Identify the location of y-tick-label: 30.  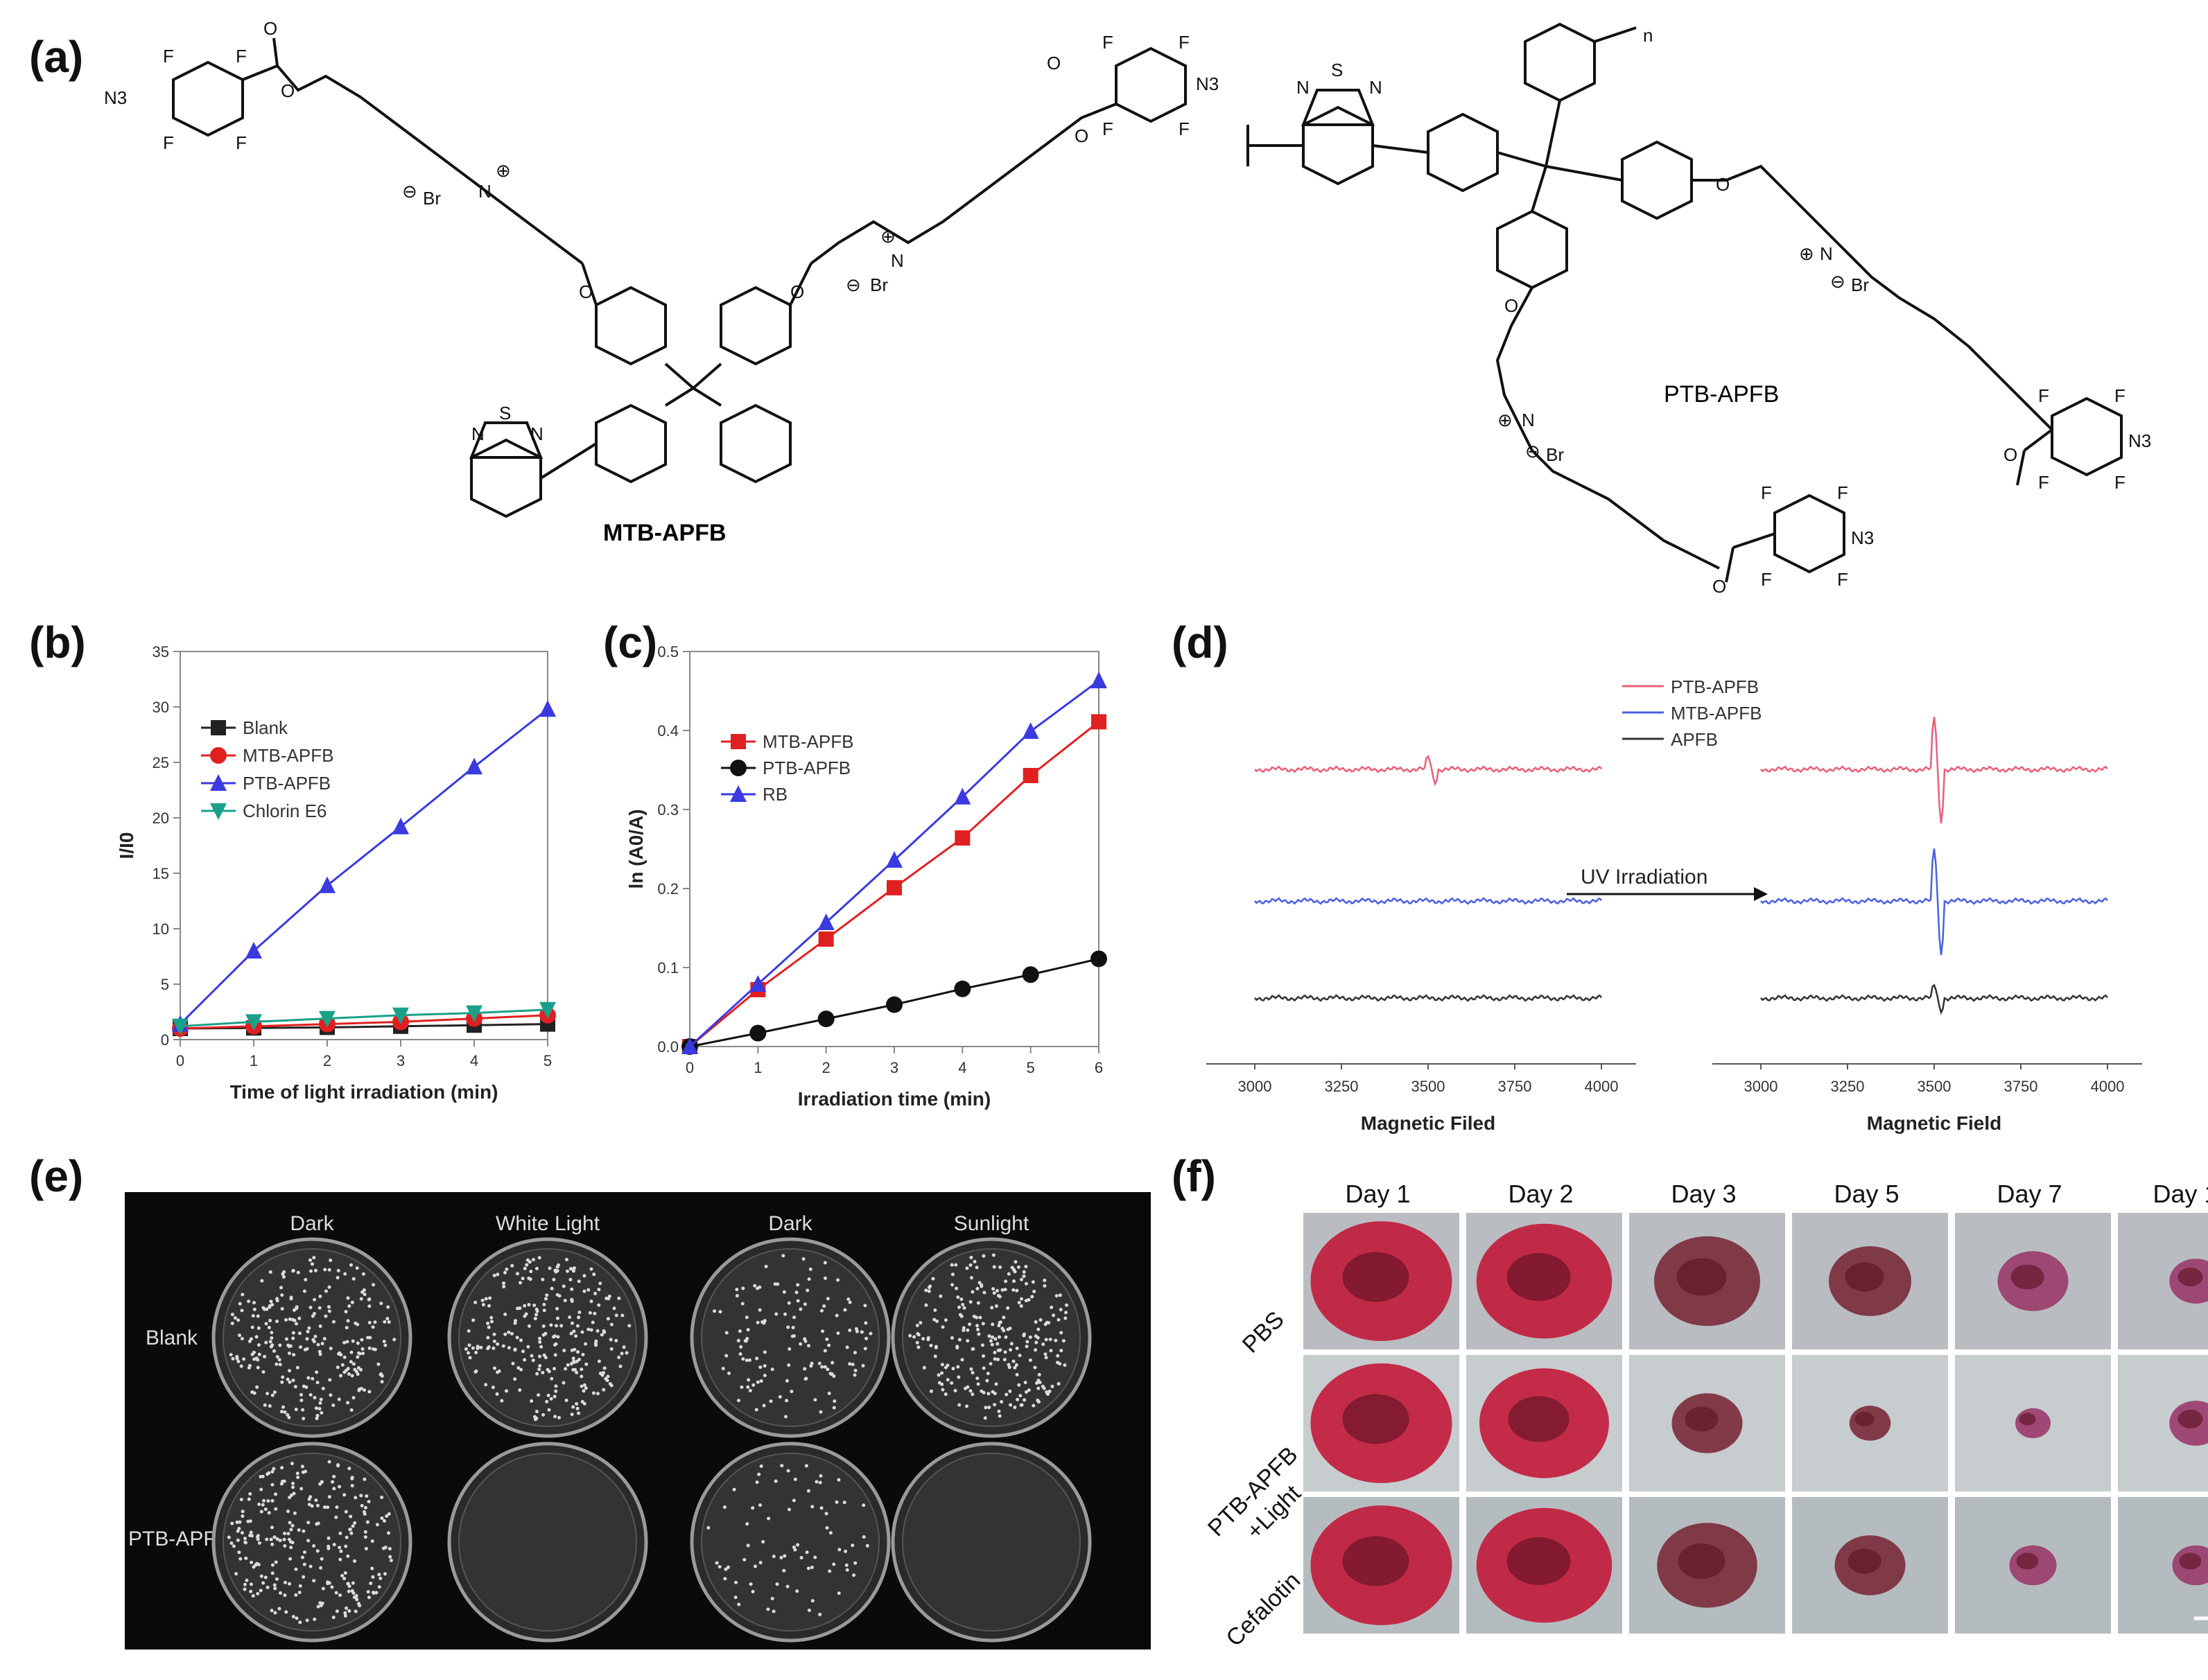
(161, 707).